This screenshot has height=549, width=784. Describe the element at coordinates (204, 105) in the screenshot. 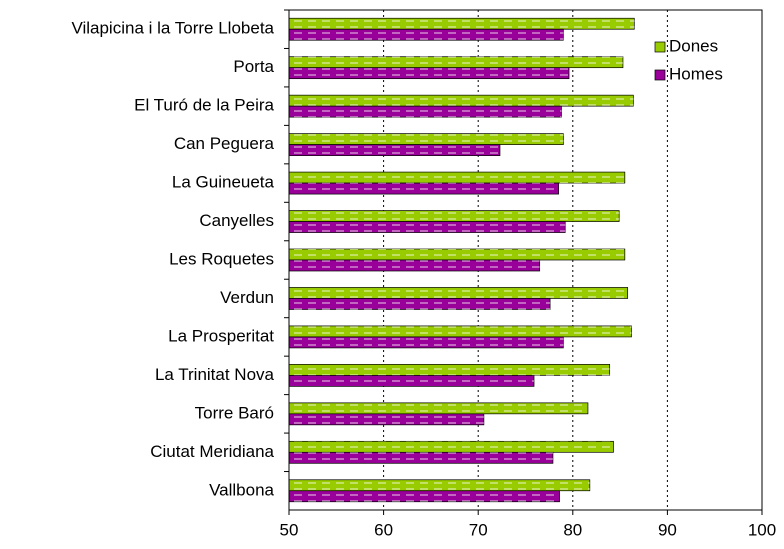

I see `y-tick-label: El Turó de la Peira` at that location.